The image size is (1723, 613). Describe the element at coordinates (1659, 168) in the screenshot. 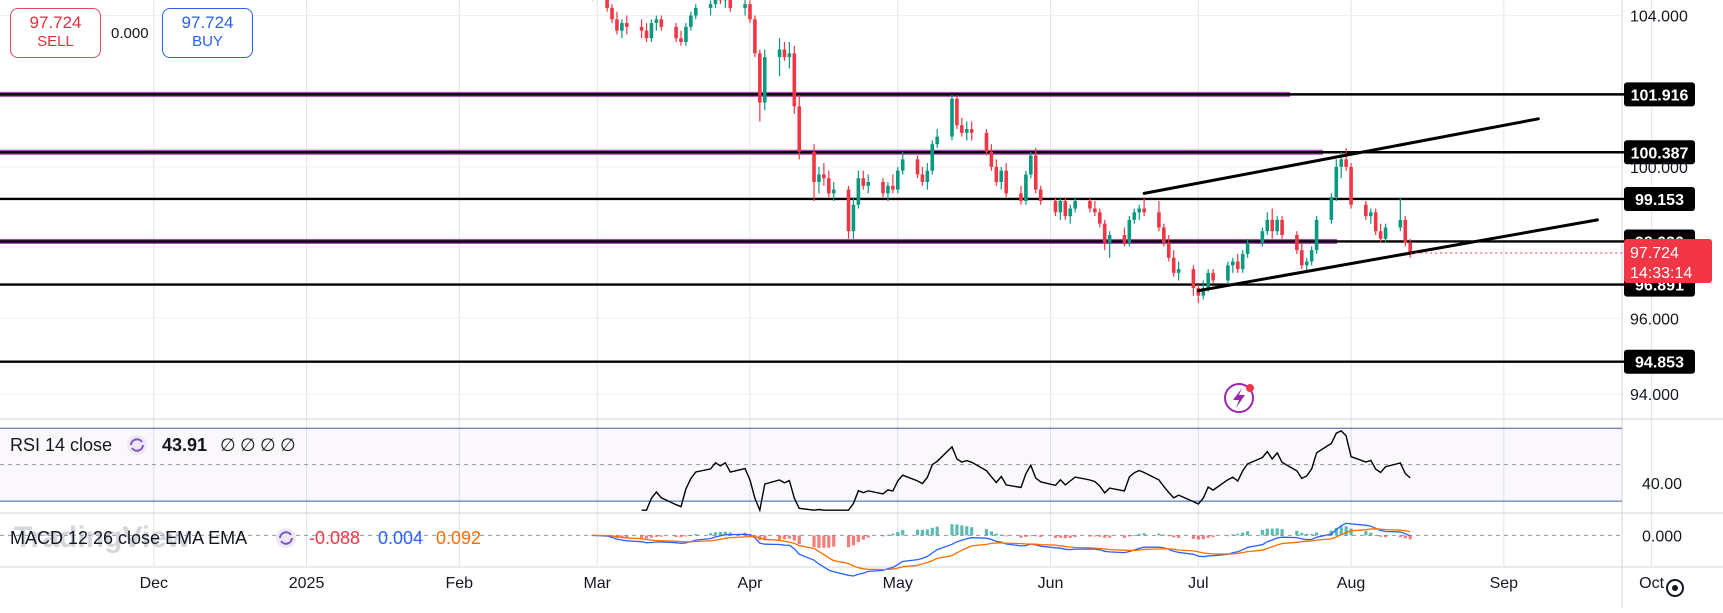

I see `y-tick-label: 100.000` at that location.